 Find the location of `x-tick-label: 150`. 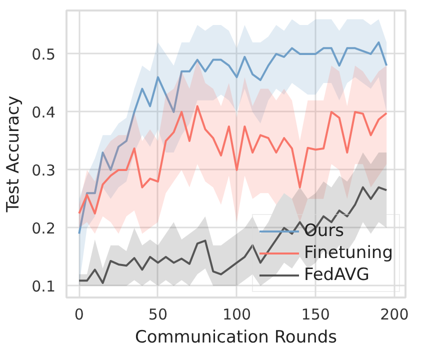

x-tick-label: 150 is located at coordinates (315, 315).